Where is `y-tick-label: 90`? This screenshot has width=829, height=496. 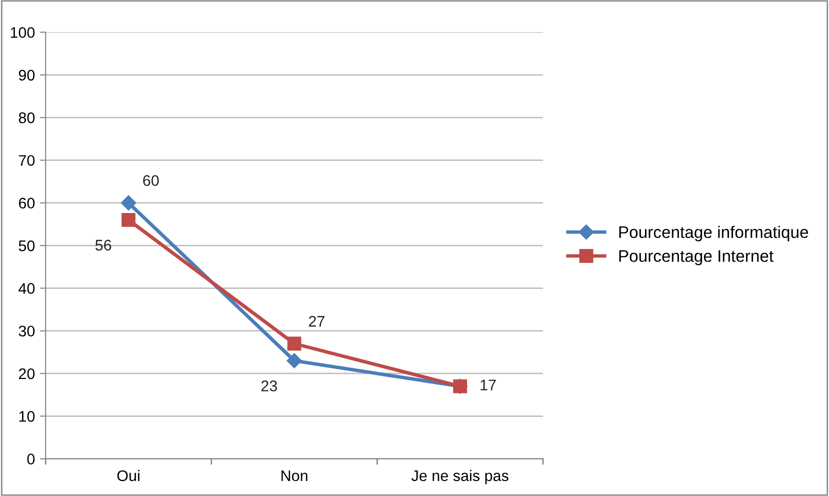
y-tick-label: 90 is located at coordinates (26, 75).